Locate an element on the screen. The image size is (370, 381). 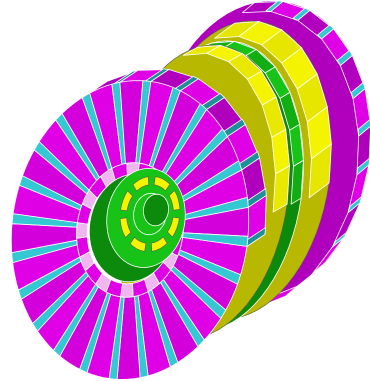
rear-disc-rim-slot is located at coordinates (363, 127).